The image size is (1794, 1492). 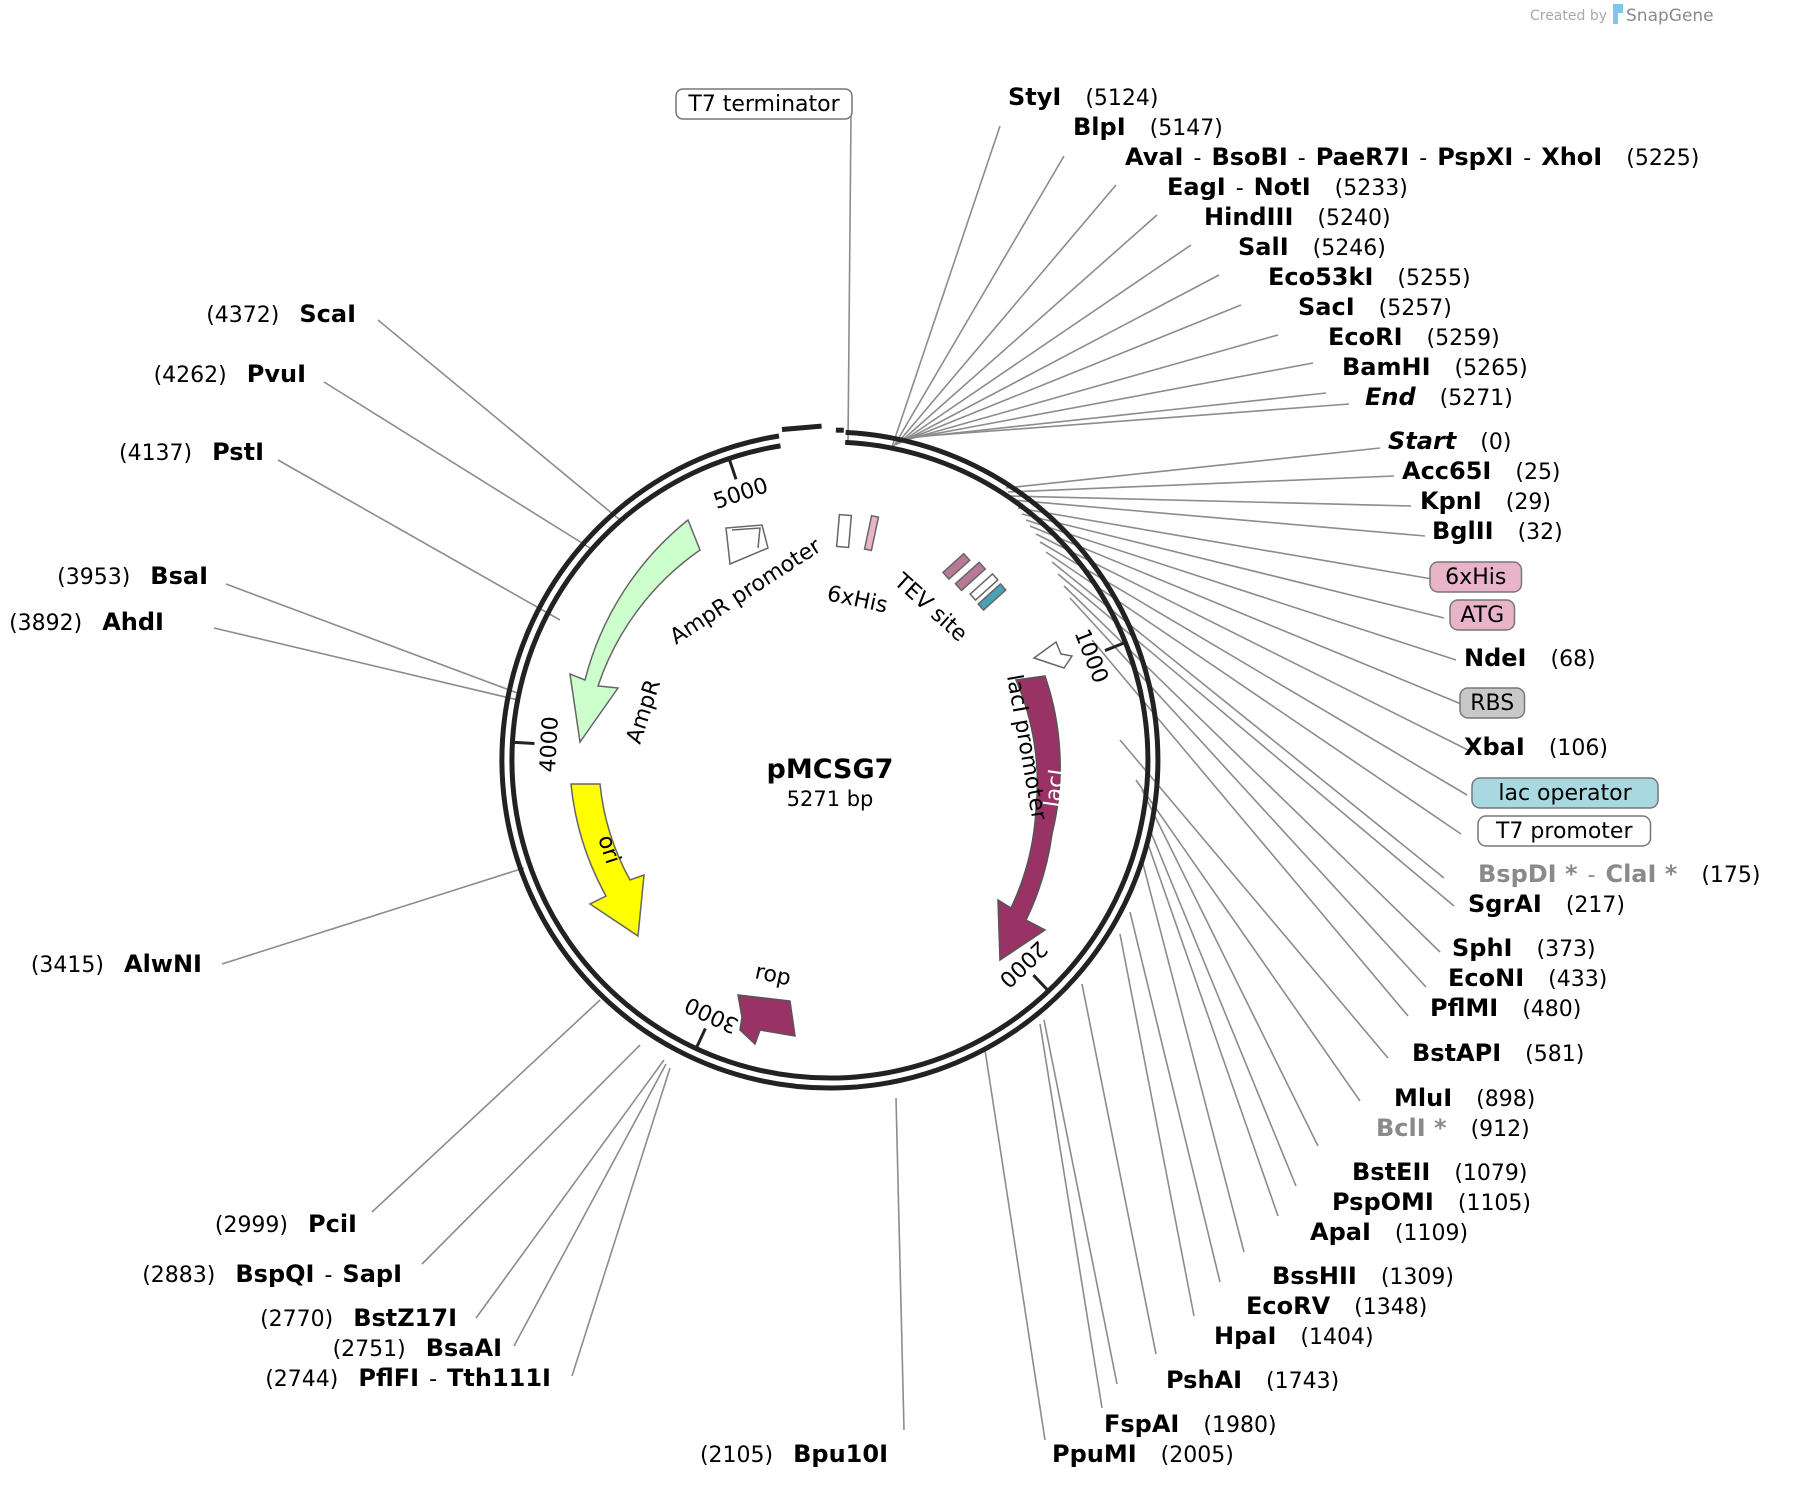 What do you see at coordinates (857, 599) in the screenshot?
I see `his-inner-label: 6xHis` at bounding box center [857, 599].